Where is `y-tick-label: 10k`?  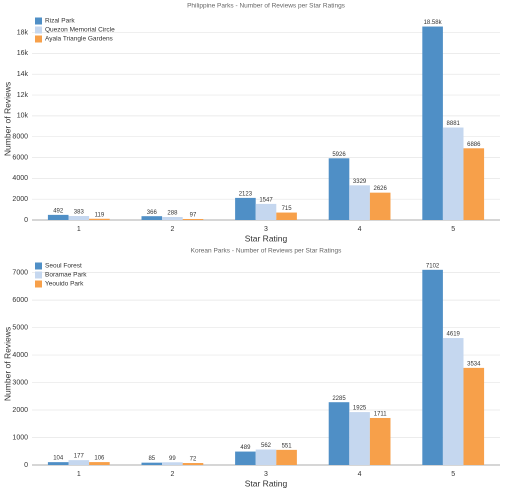
y-tick-label: 10k is located at coordinates (23, 116).